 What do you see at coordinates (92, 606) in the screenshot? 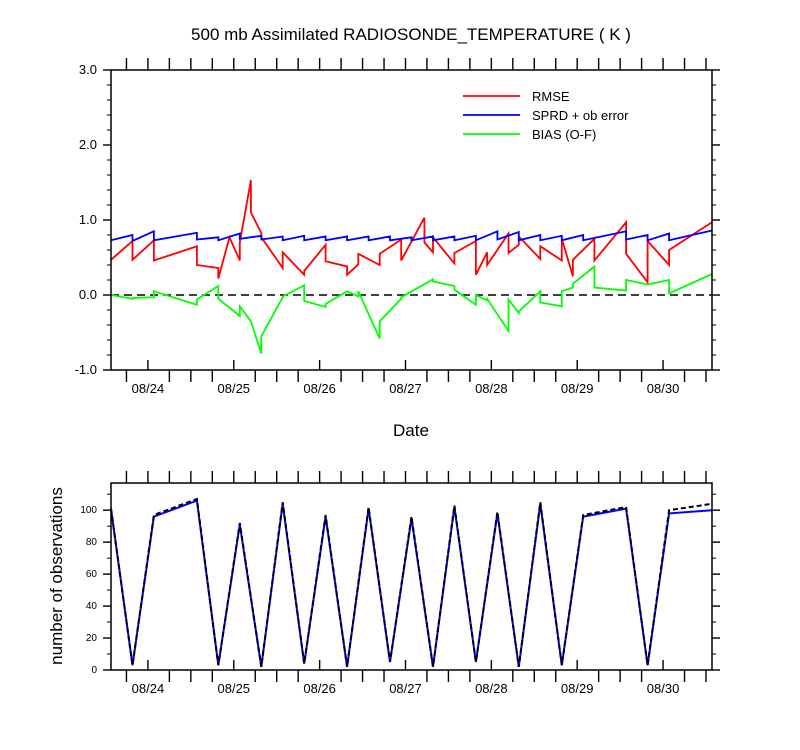
I see `y-tick-label: 40` at bounding box center [92, 606].